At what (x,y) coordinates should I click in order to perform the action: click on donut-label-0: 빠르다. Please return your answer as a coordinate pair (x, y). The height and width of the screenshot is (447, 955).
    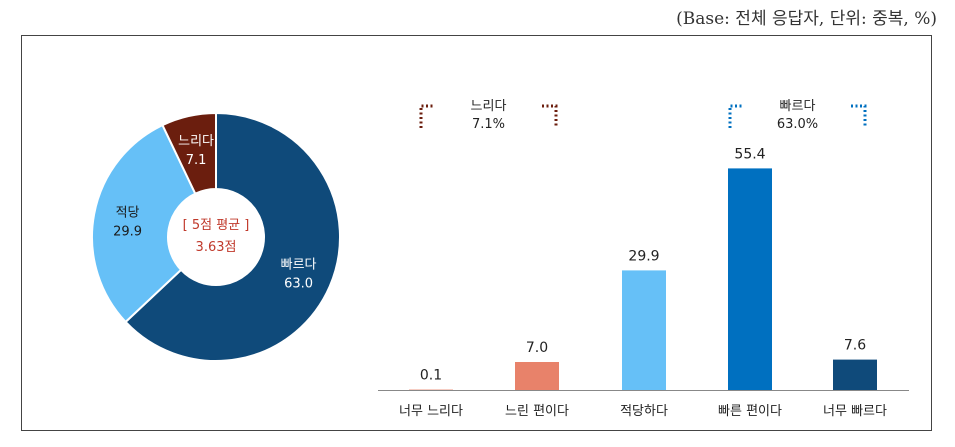
    Looking at the image, I should click on (299, 265).